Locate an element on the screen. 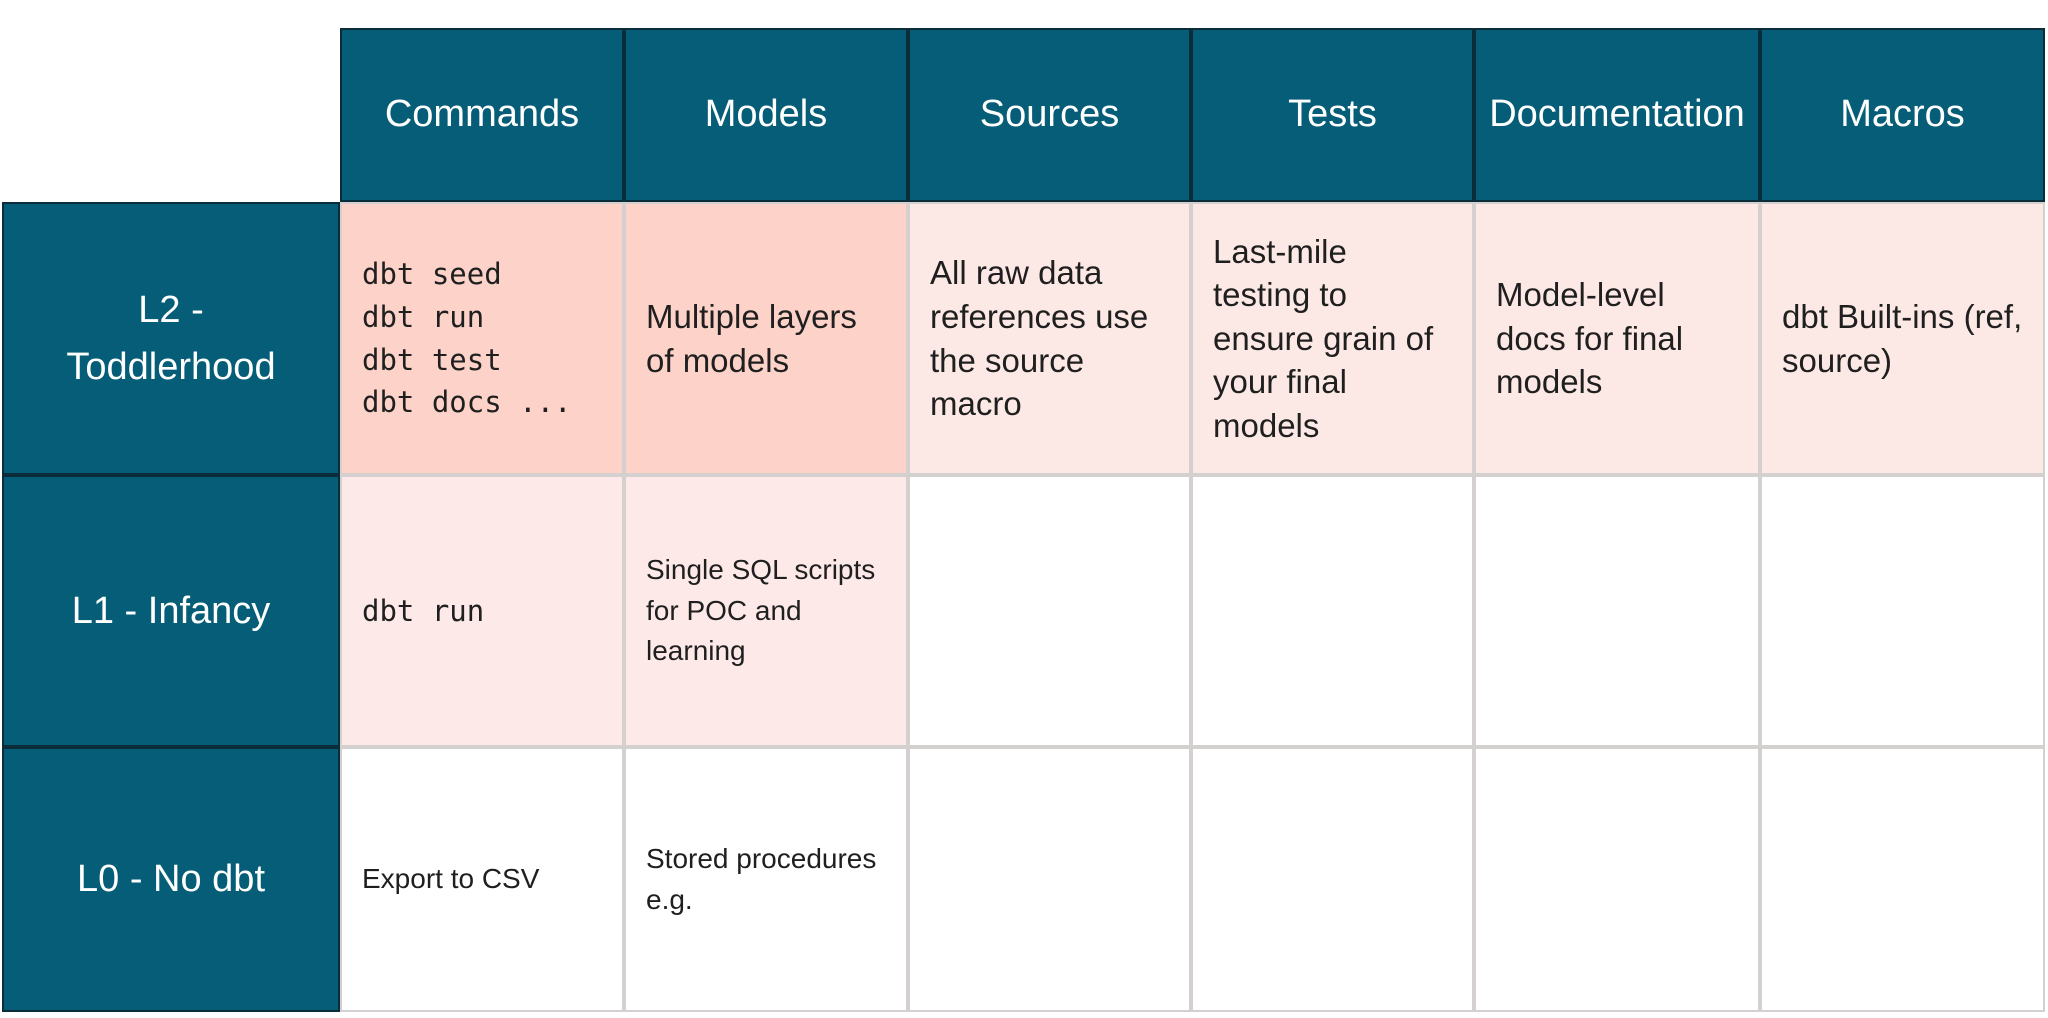 The image size is (2048, 1018). column-header-label: Macros is located at coordinates (1902, 114).